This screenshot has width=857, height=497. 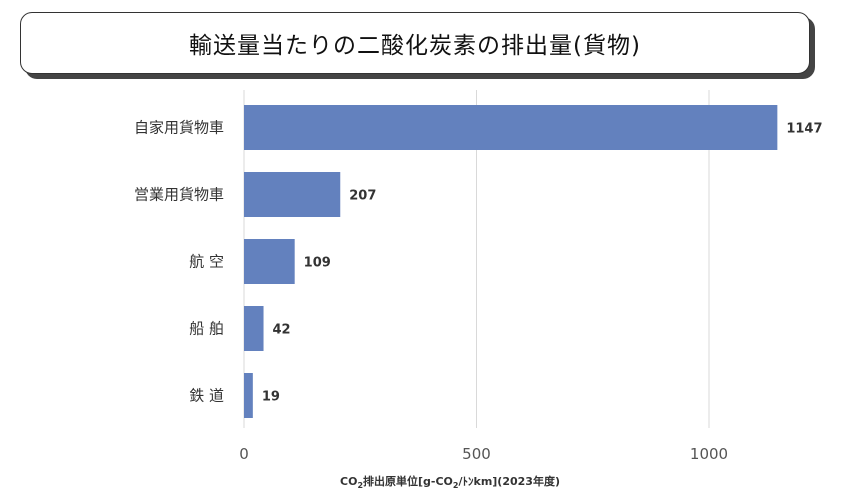 I want to click on category-label: 航 空, so click(x=206, y=262).